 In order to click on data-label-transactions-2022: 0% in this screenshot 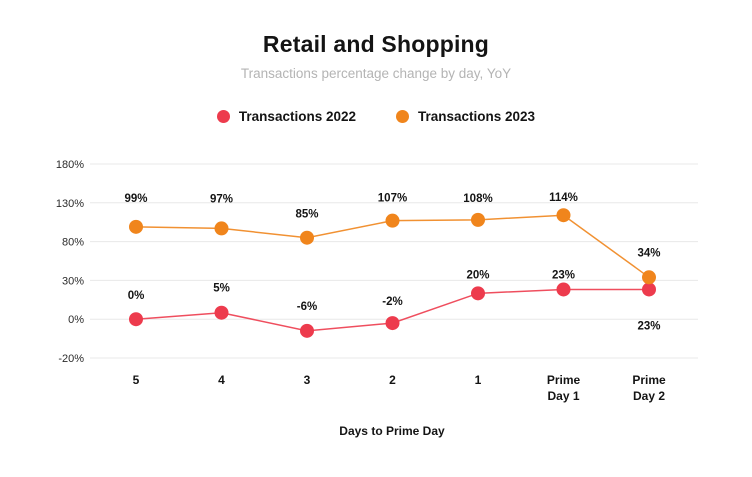, I will do `click(136, 296)`.